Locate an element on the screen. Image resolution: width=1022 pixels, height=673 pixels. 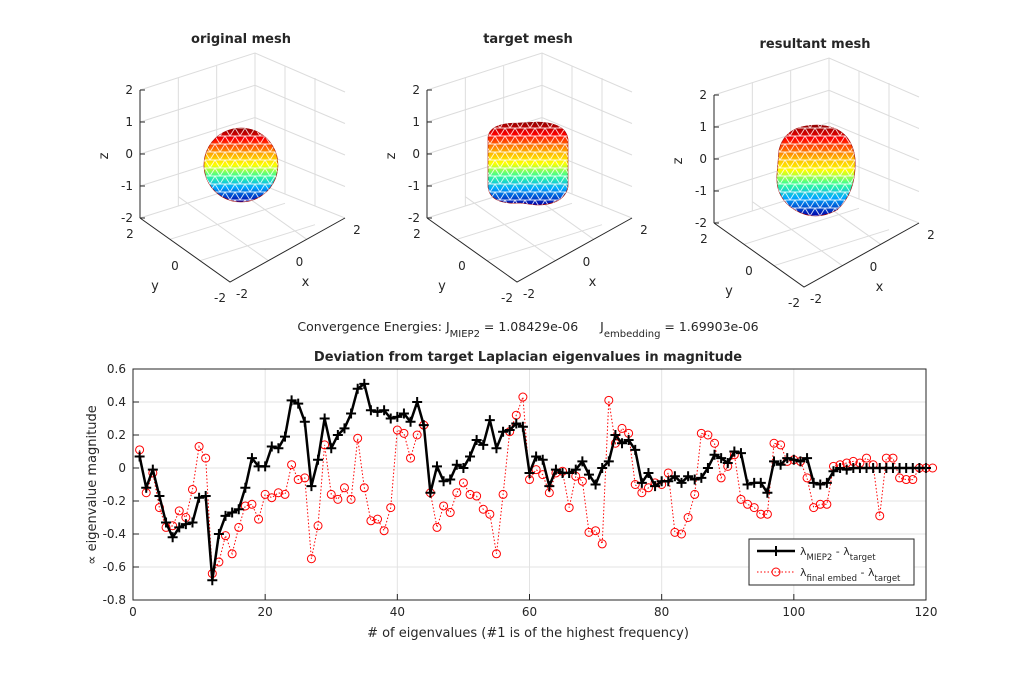
legend-entry-final-embed: λfinal embed - λtarget is located at coordinates (850, 575).